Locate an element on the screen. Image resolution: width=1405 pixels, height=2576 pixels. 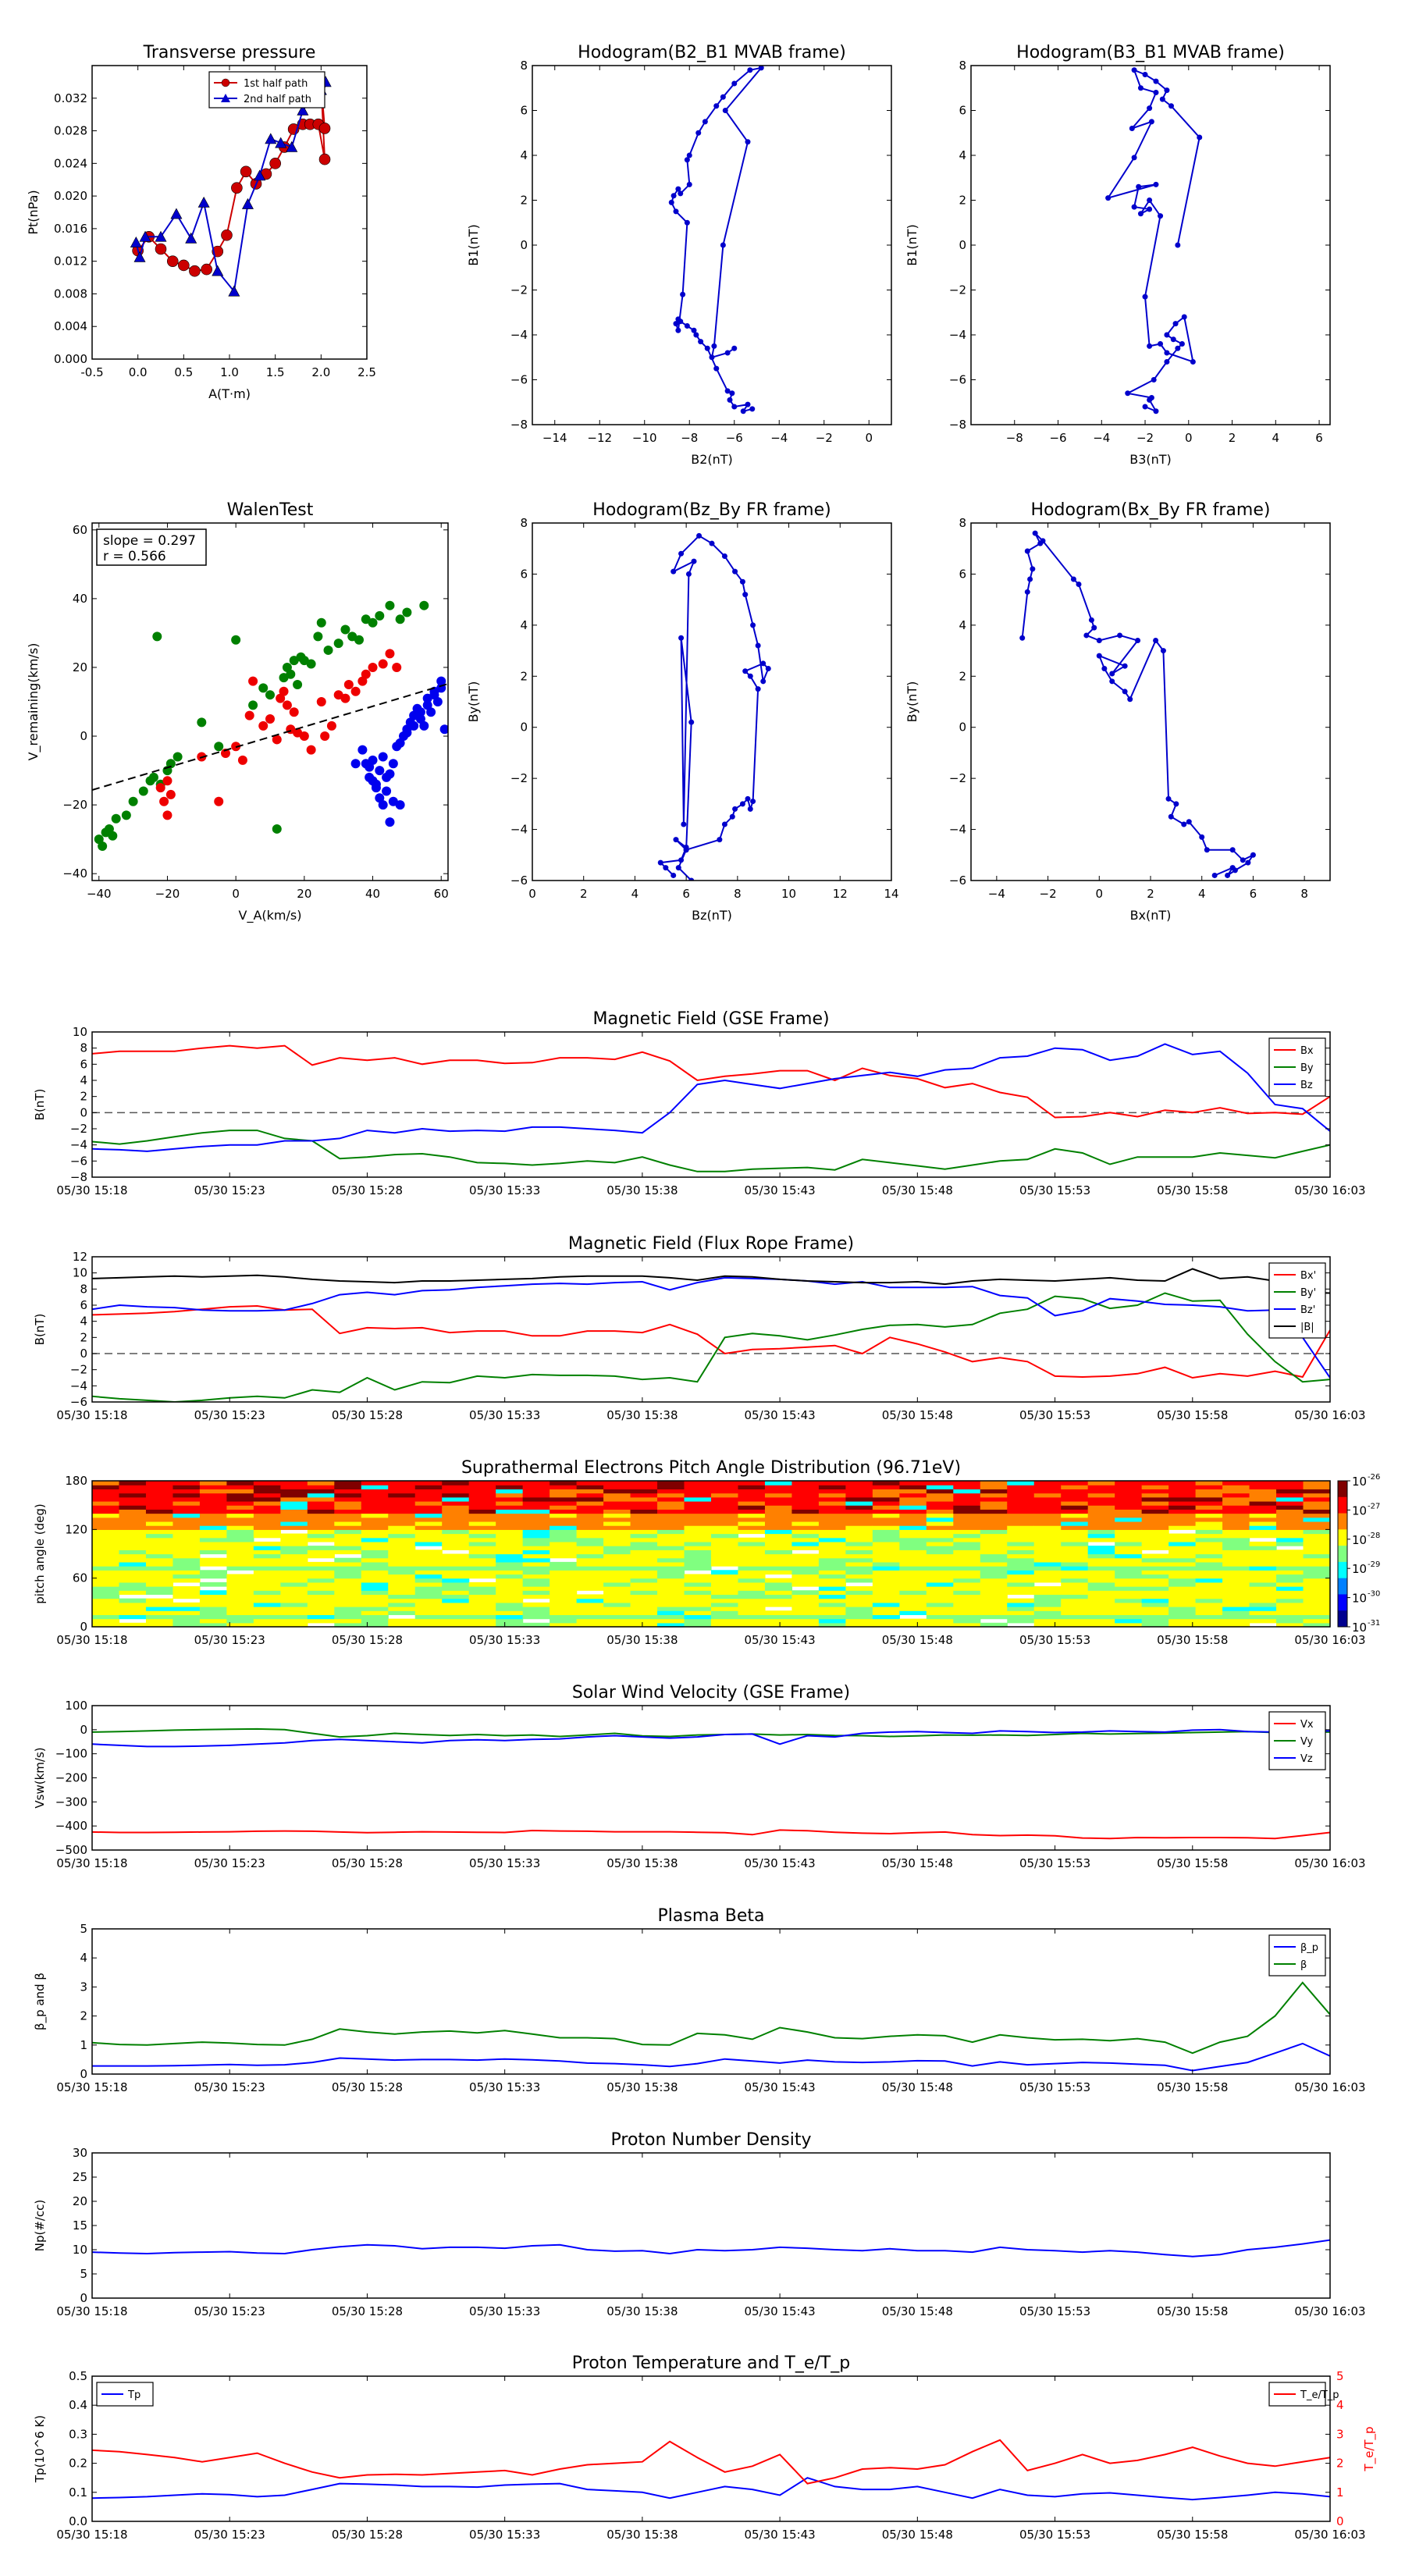
ytick-label: 4 is located at coordinates (84, 1322).